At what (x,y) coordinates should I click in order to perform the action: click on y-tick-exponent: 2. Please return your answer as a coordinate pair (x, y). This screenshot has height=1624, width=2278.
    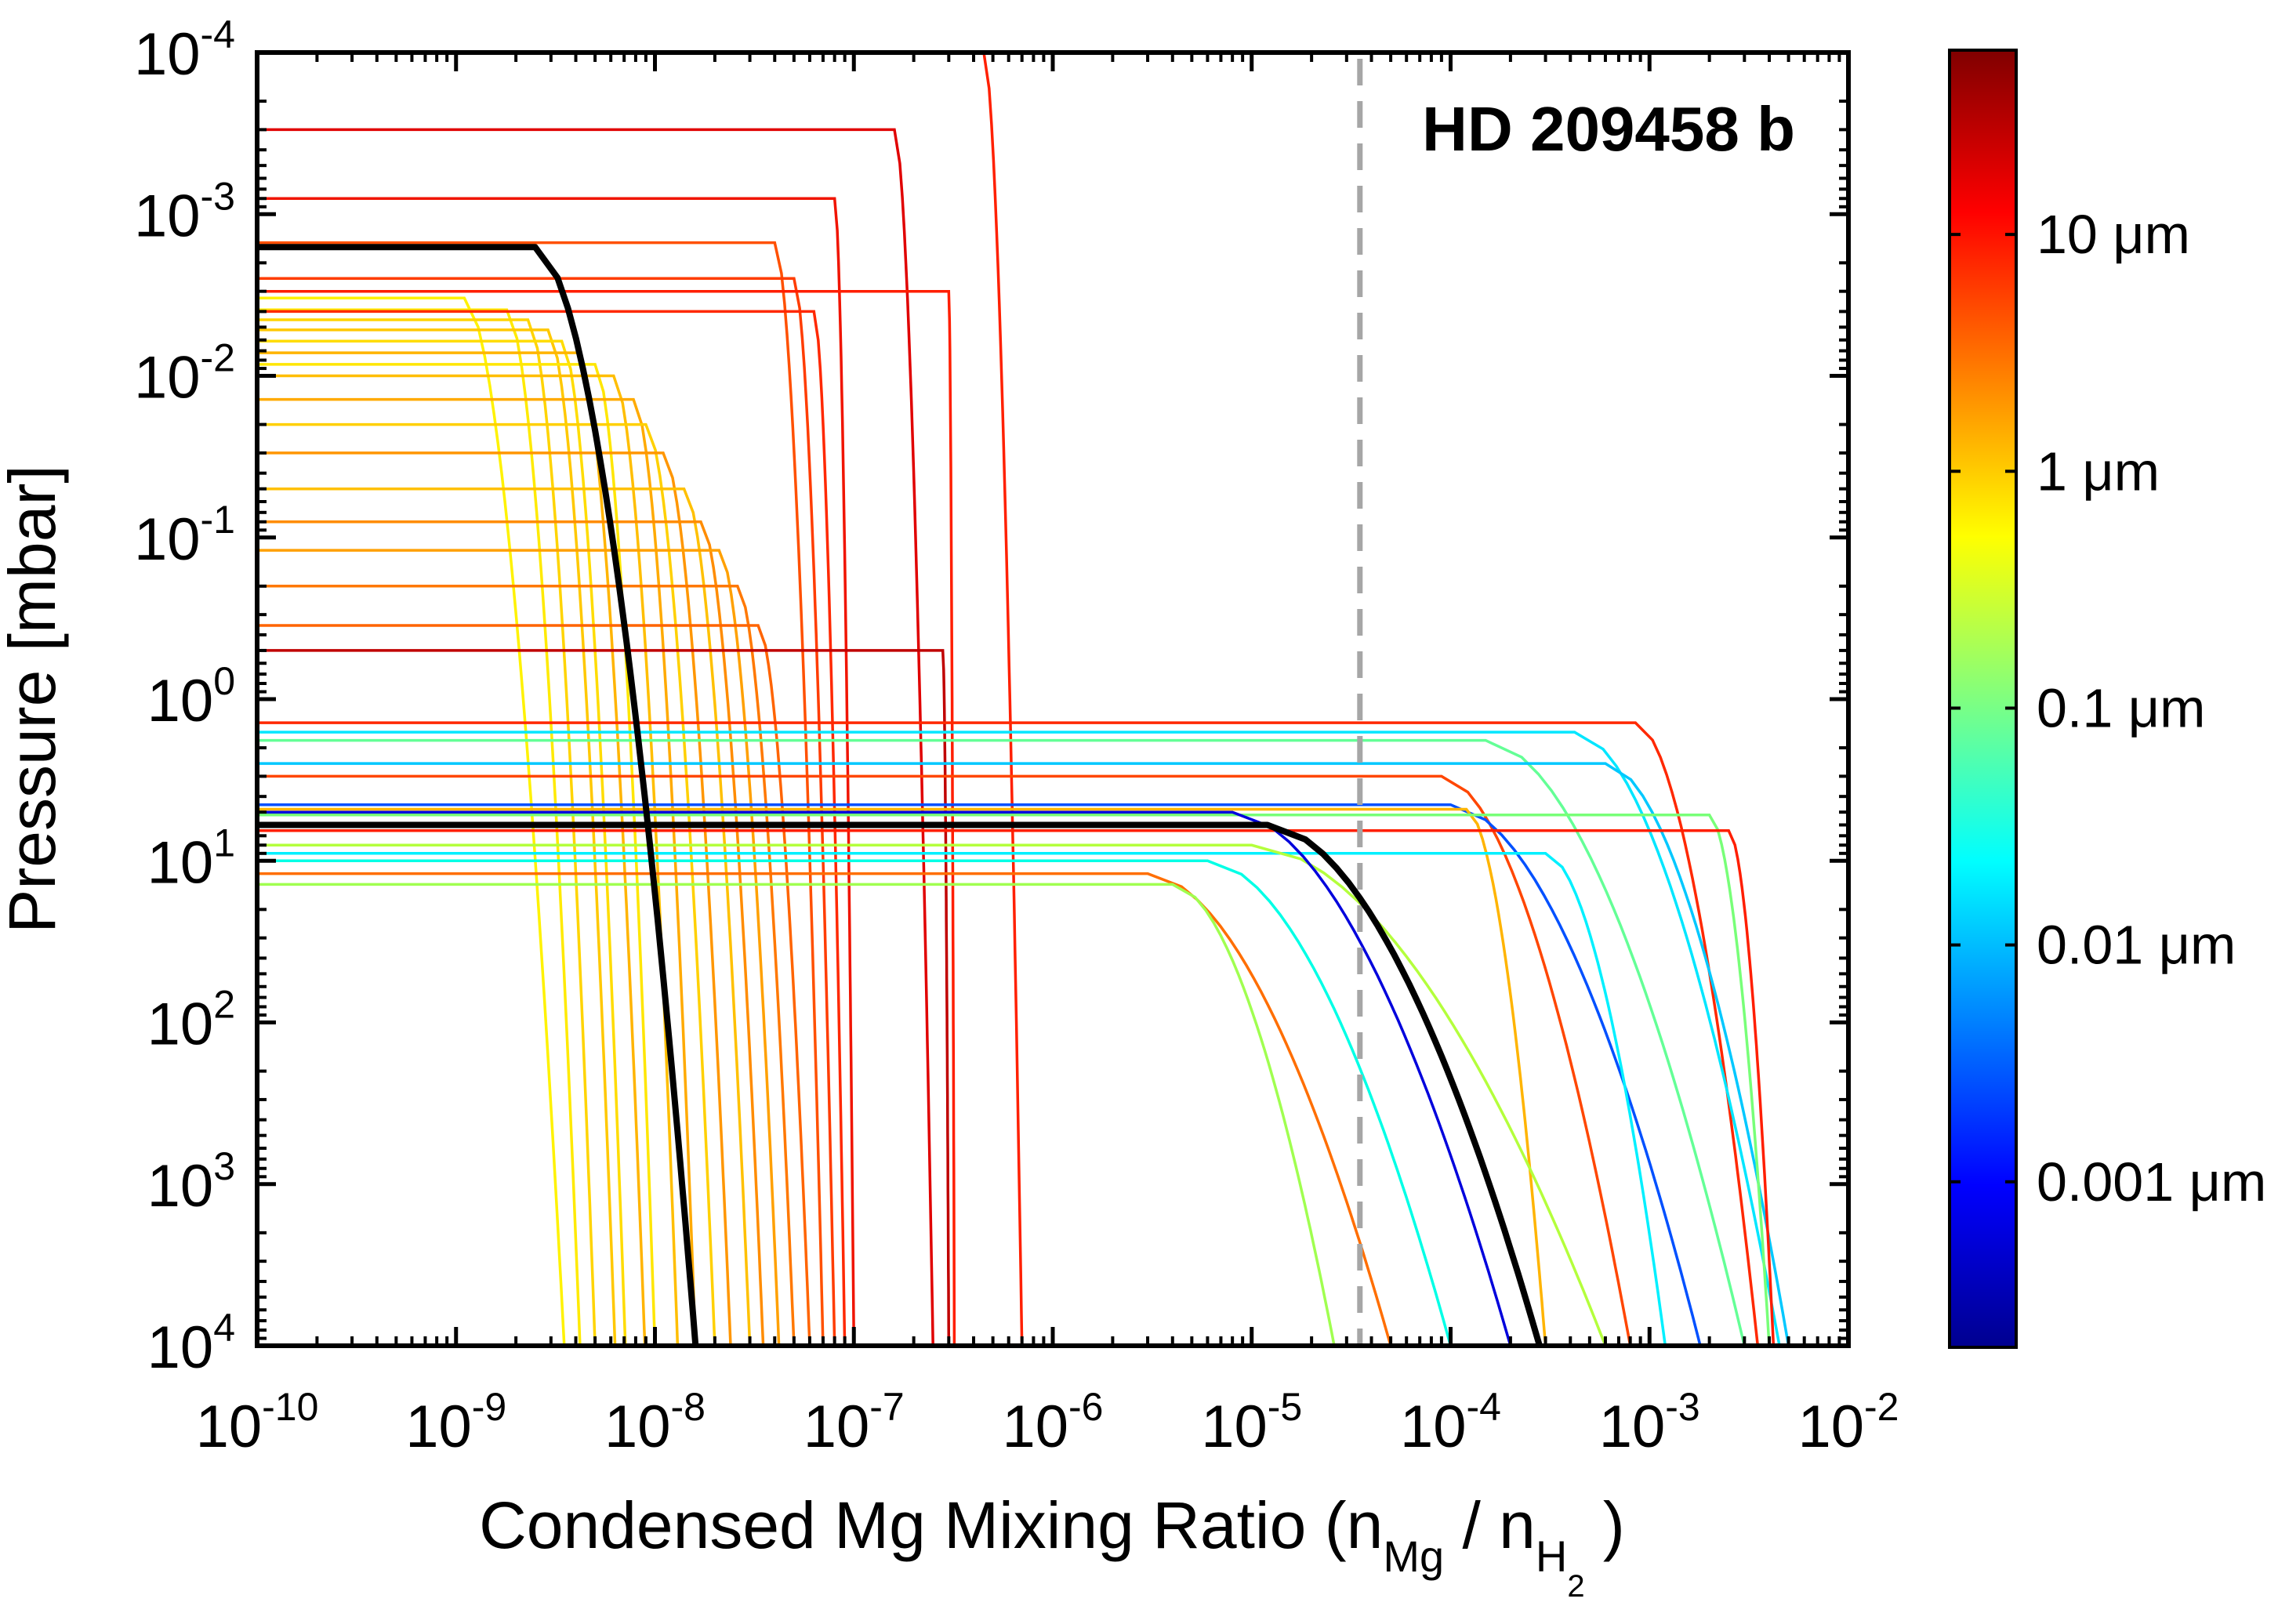
    Looking at the image, I should click on (224, 1005).